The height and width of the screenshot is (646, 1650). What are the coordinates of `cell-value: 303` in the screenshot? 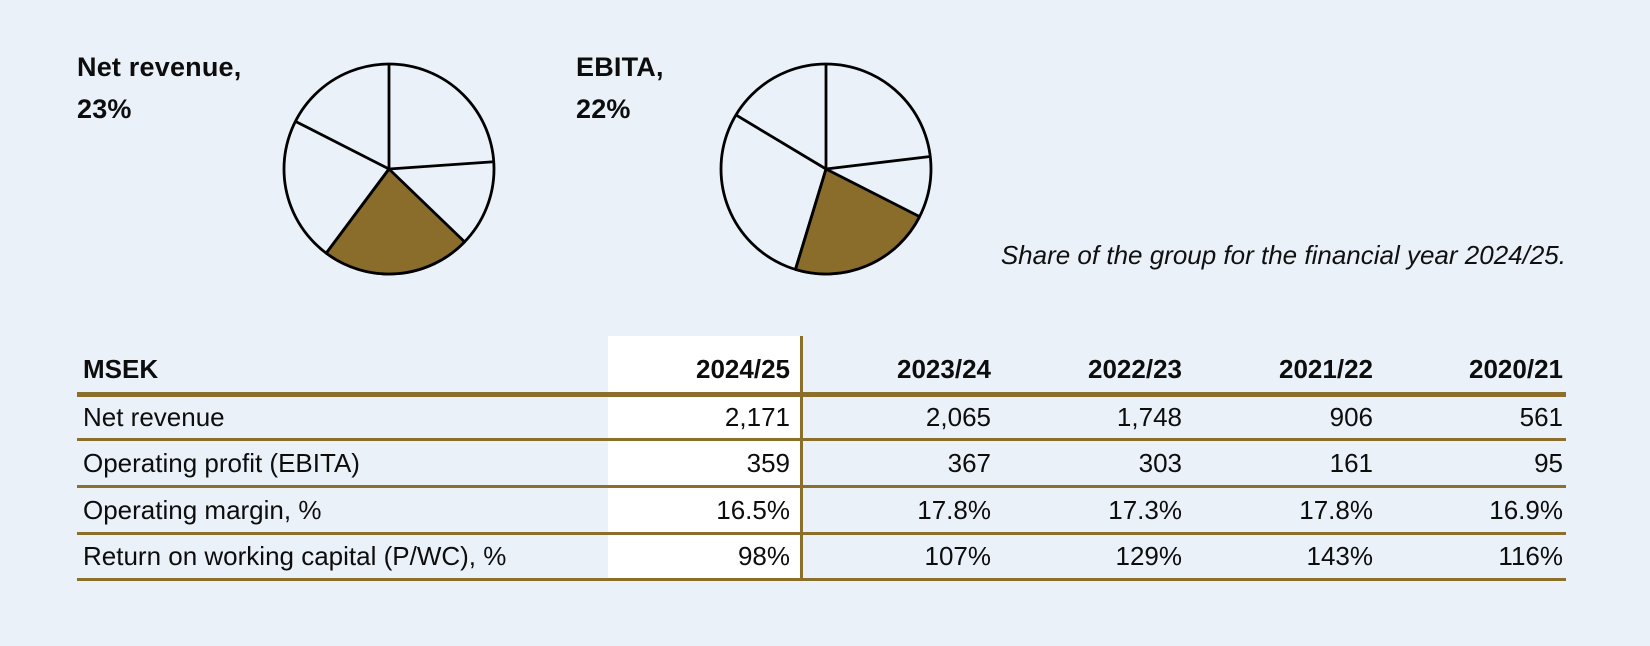 It's located at (1160, 462).